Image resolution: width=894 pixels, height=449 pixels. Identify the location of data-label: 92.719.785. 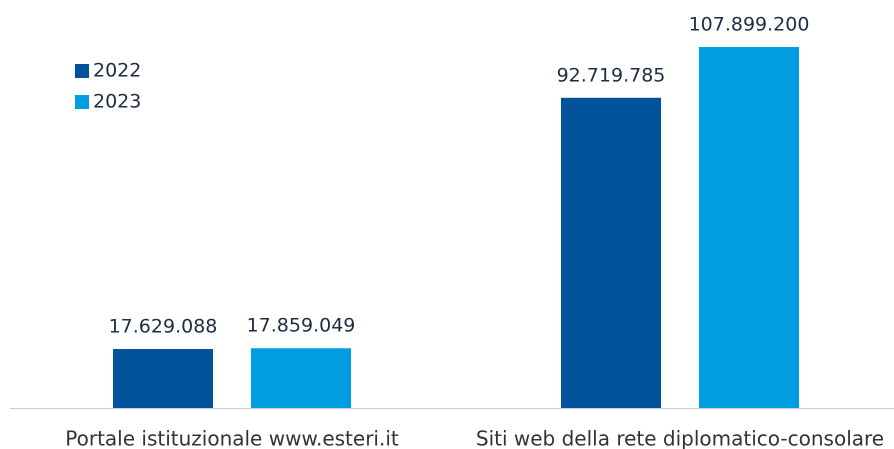
(611, 75).